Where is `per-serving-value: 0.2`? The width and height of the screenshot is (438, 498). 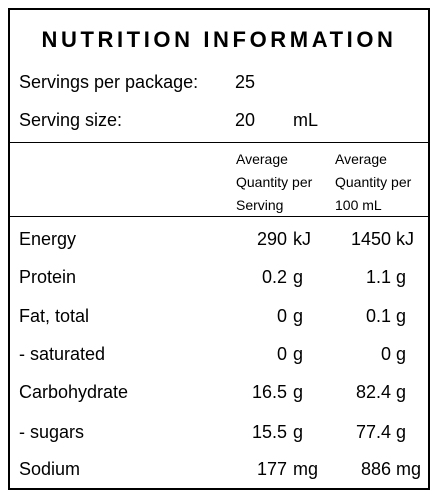
per-serving-value: 0.2 is located at coordinates (274, 277).